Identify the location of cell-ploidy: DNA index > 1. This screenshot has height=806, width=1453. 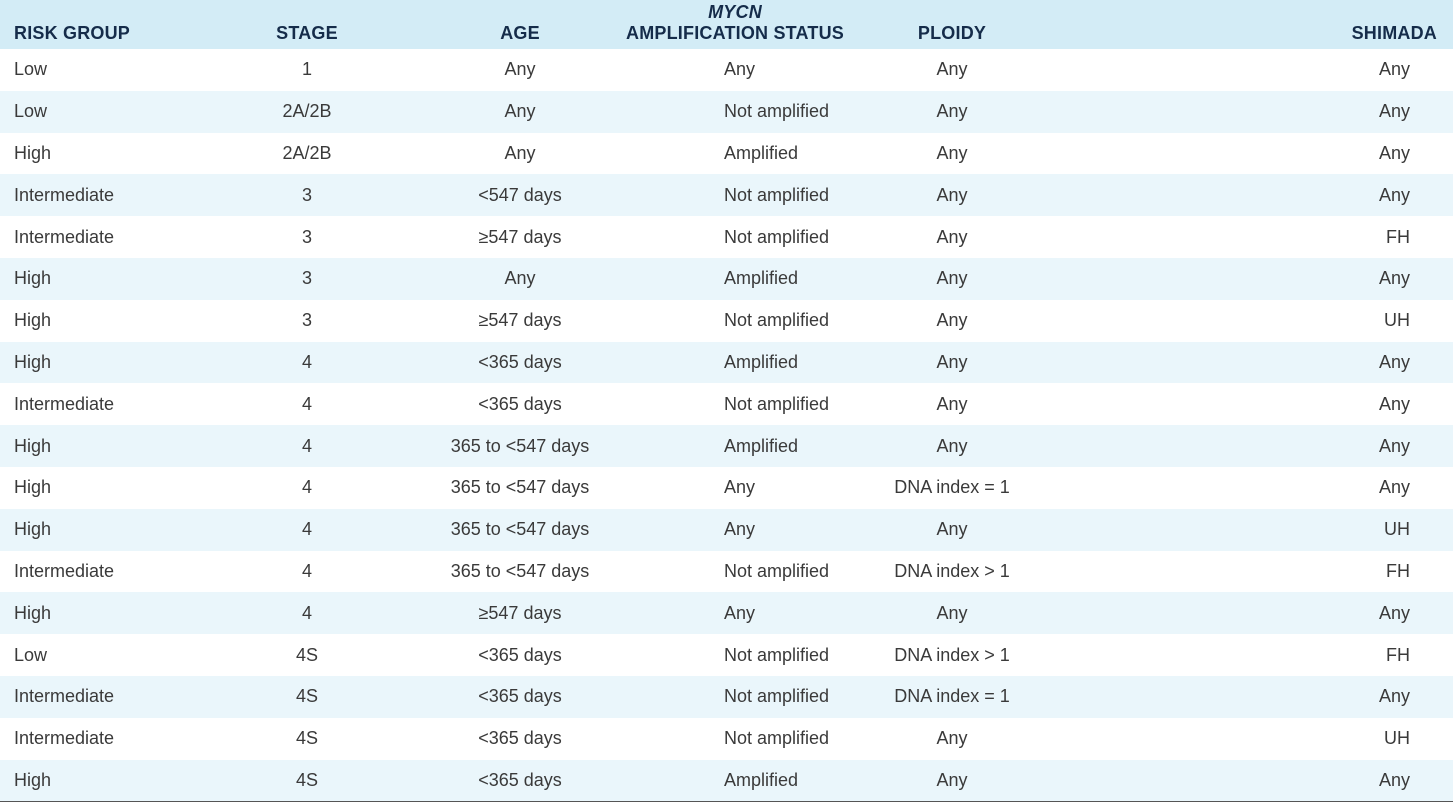
(952, 570).